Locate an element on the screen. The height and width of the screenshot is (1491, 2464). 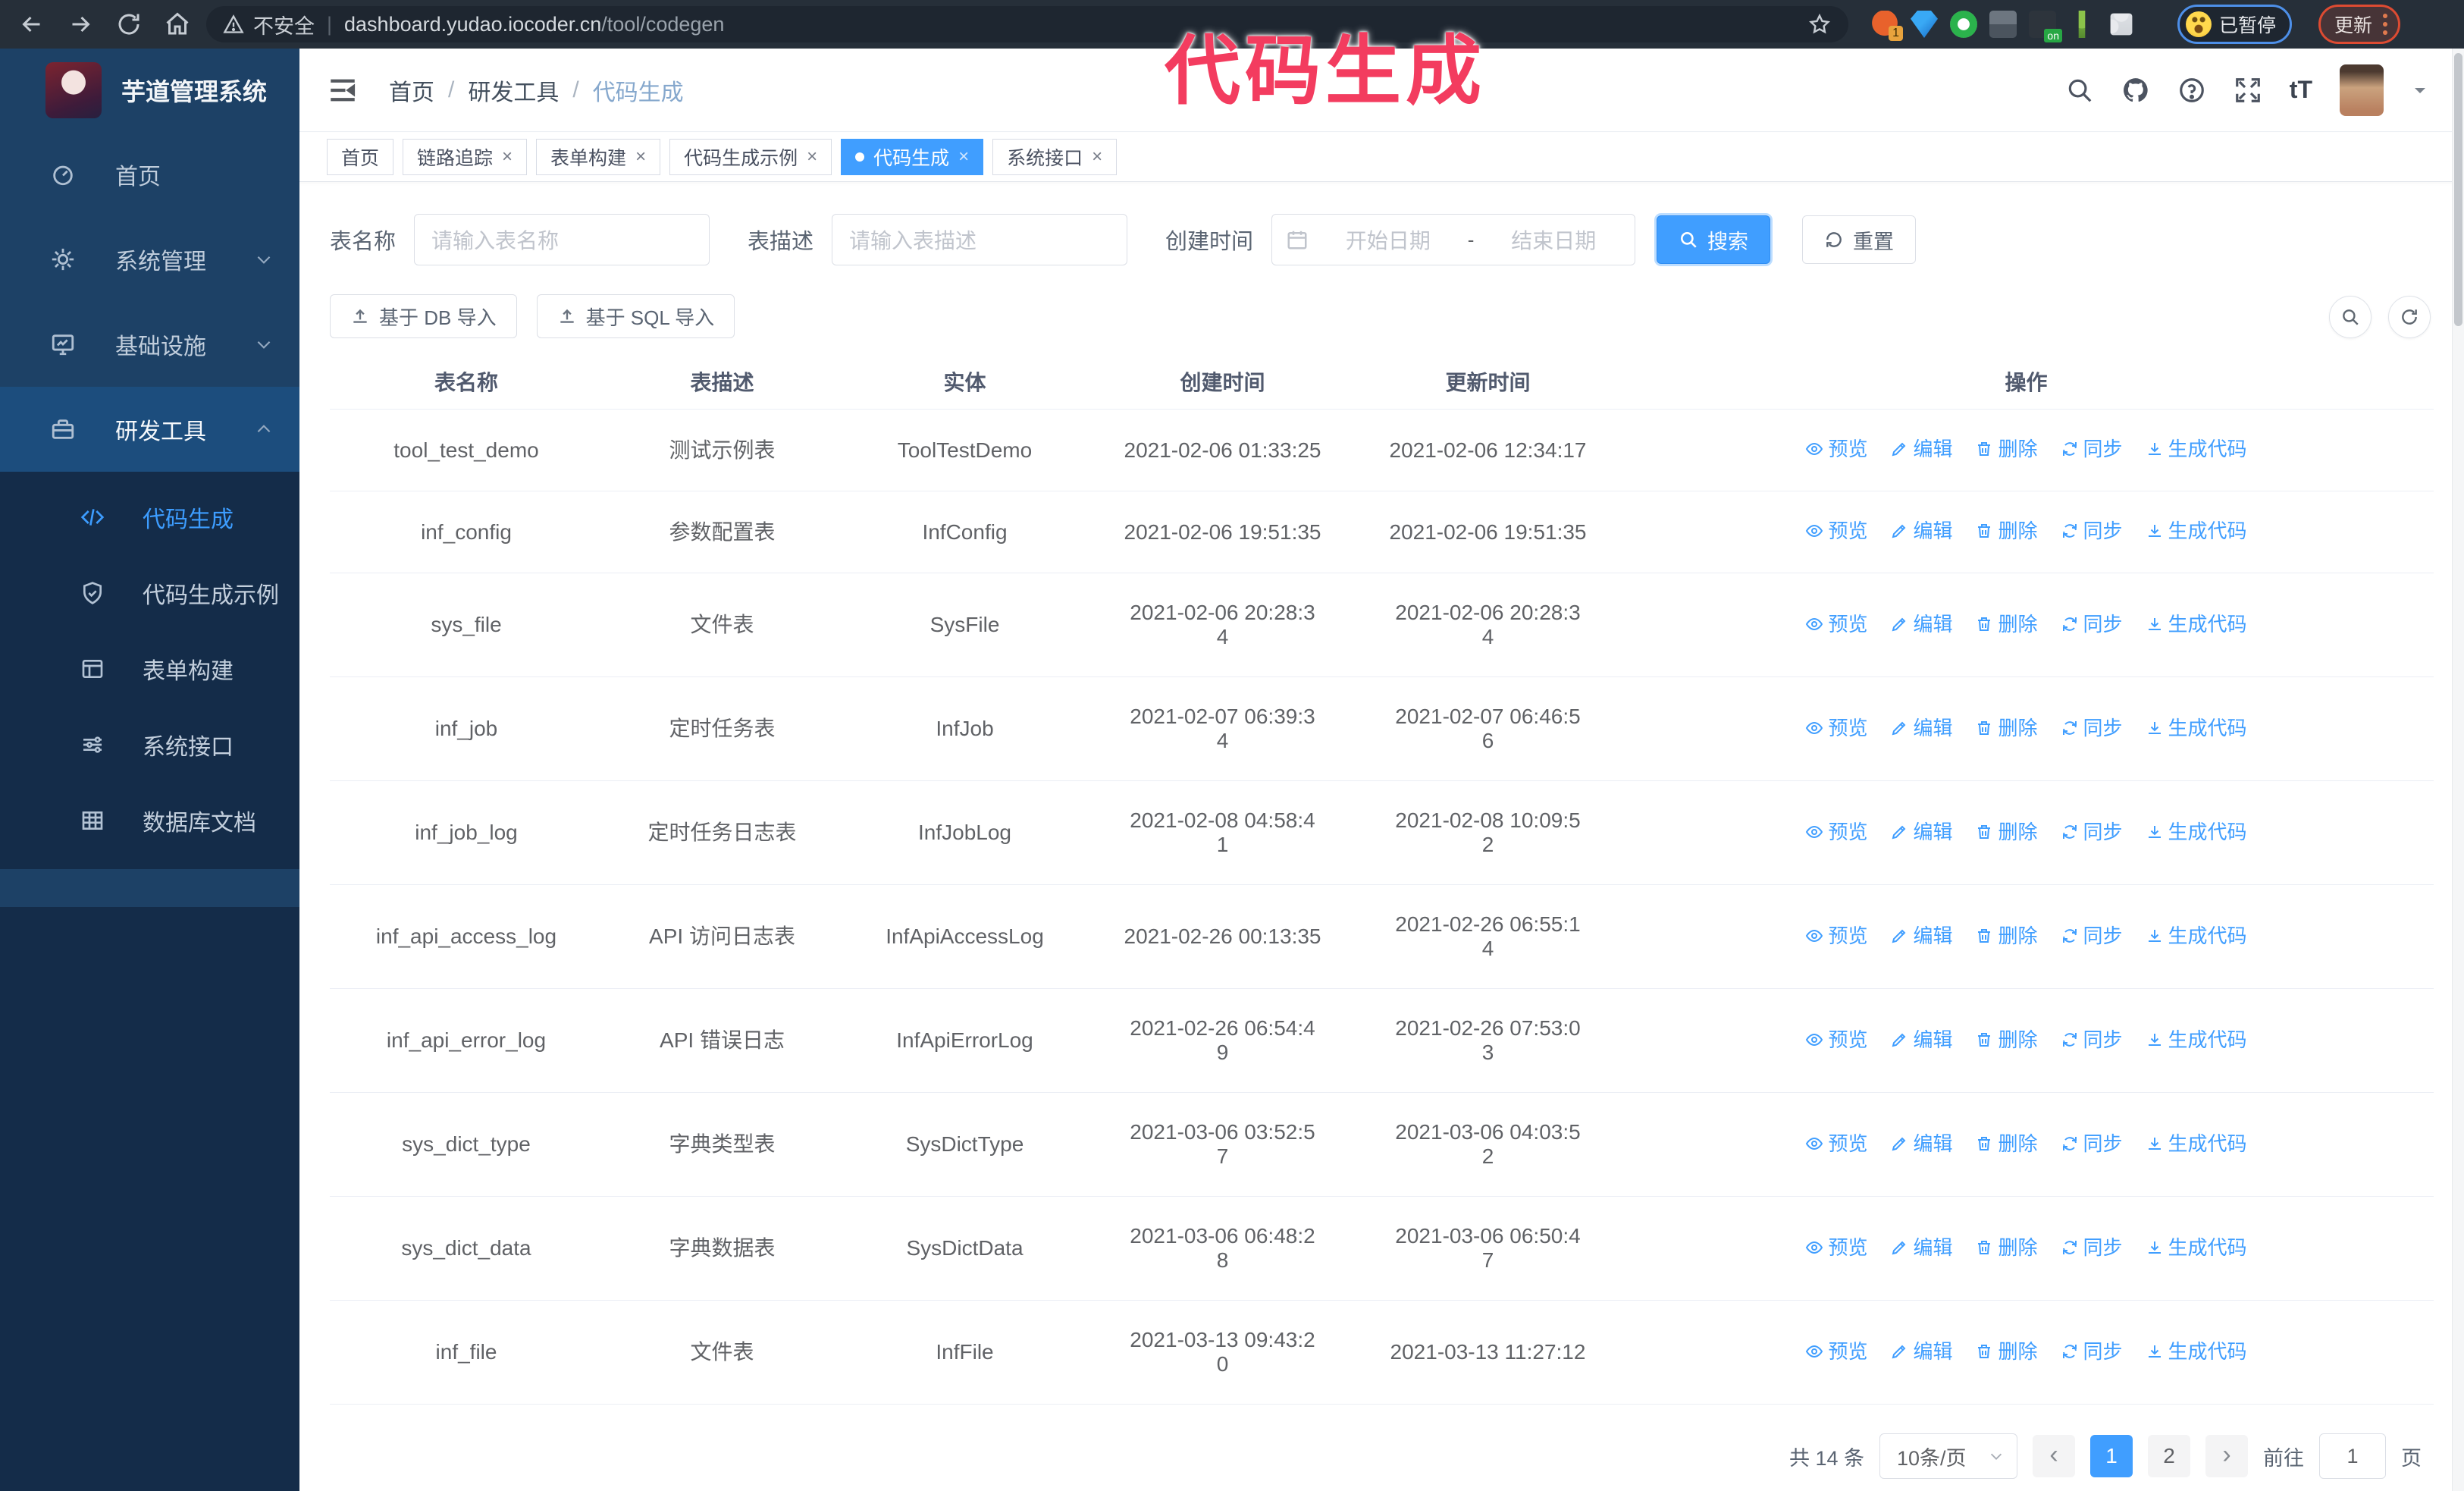
scrollbar-track is located at coordinates (2458, 770).